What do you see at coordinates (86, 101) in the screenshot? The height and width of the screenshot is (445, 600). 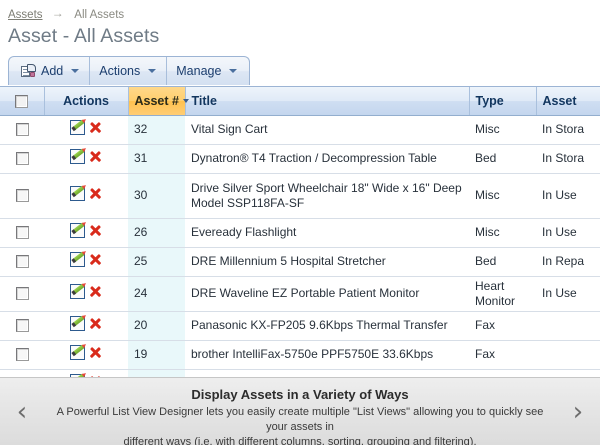 I see `header-actions: Actions` at bounding box center [86, 101].